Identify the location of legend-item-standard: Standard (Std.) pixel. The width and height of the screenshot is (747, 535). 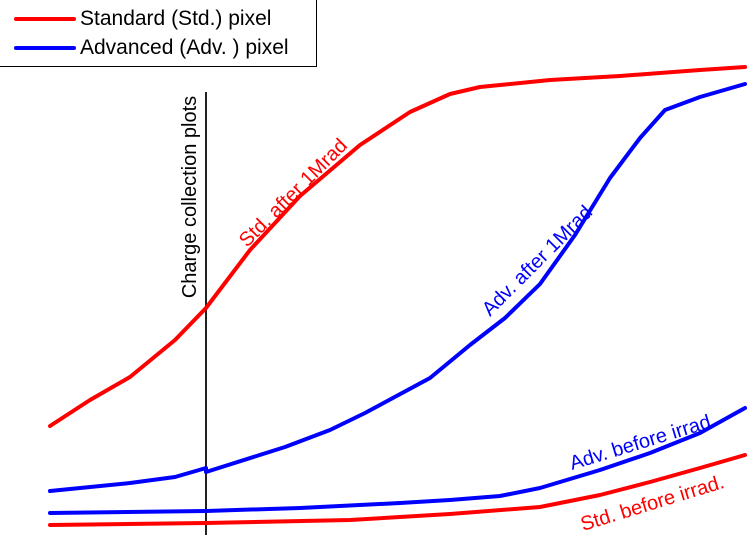
(142, 19).